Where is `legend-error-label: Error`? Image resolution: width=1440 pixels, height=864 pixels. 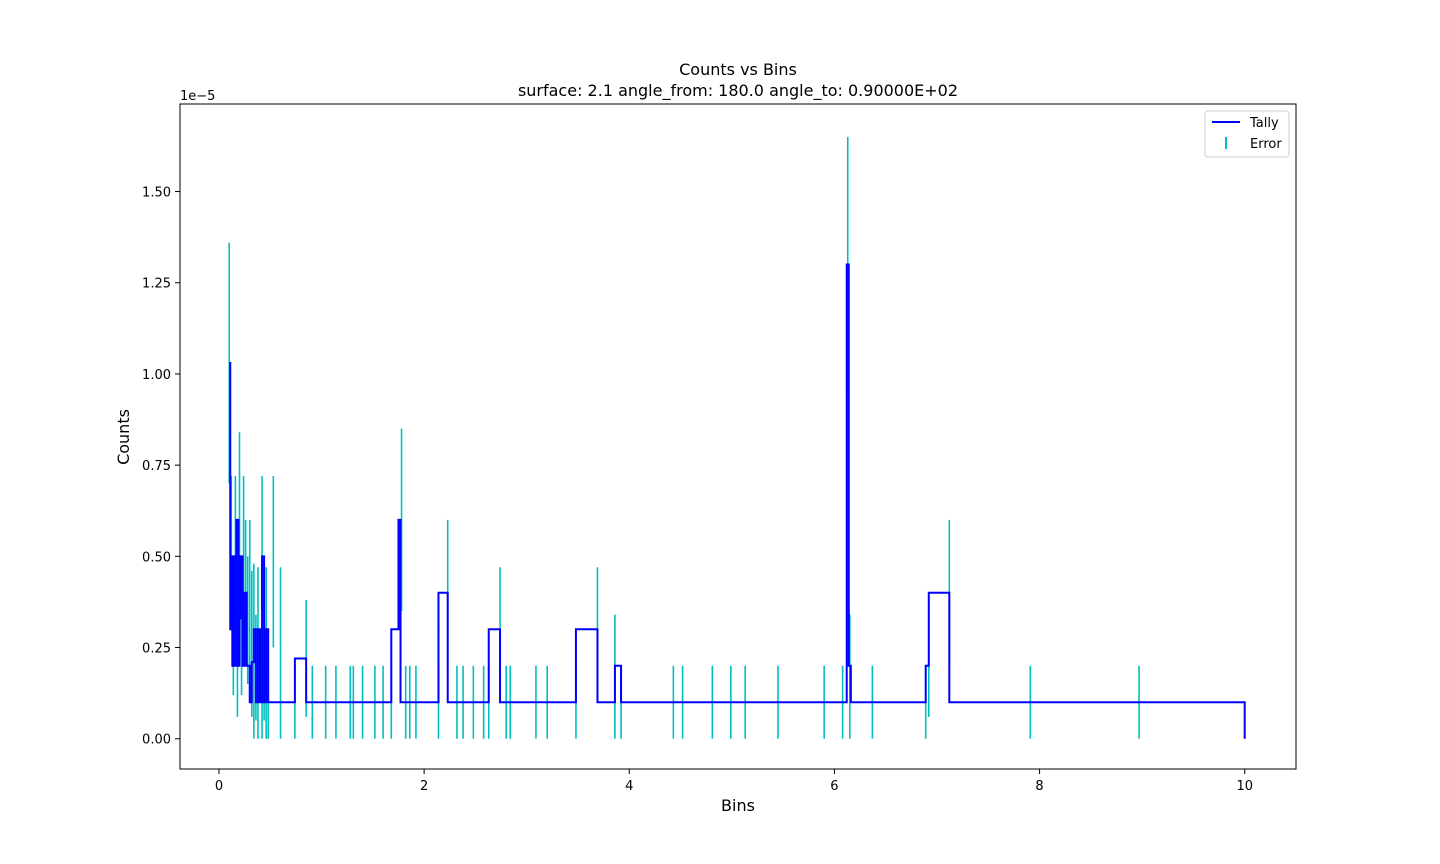 legend-error-label: Error is located at coordinates (1266, 144).